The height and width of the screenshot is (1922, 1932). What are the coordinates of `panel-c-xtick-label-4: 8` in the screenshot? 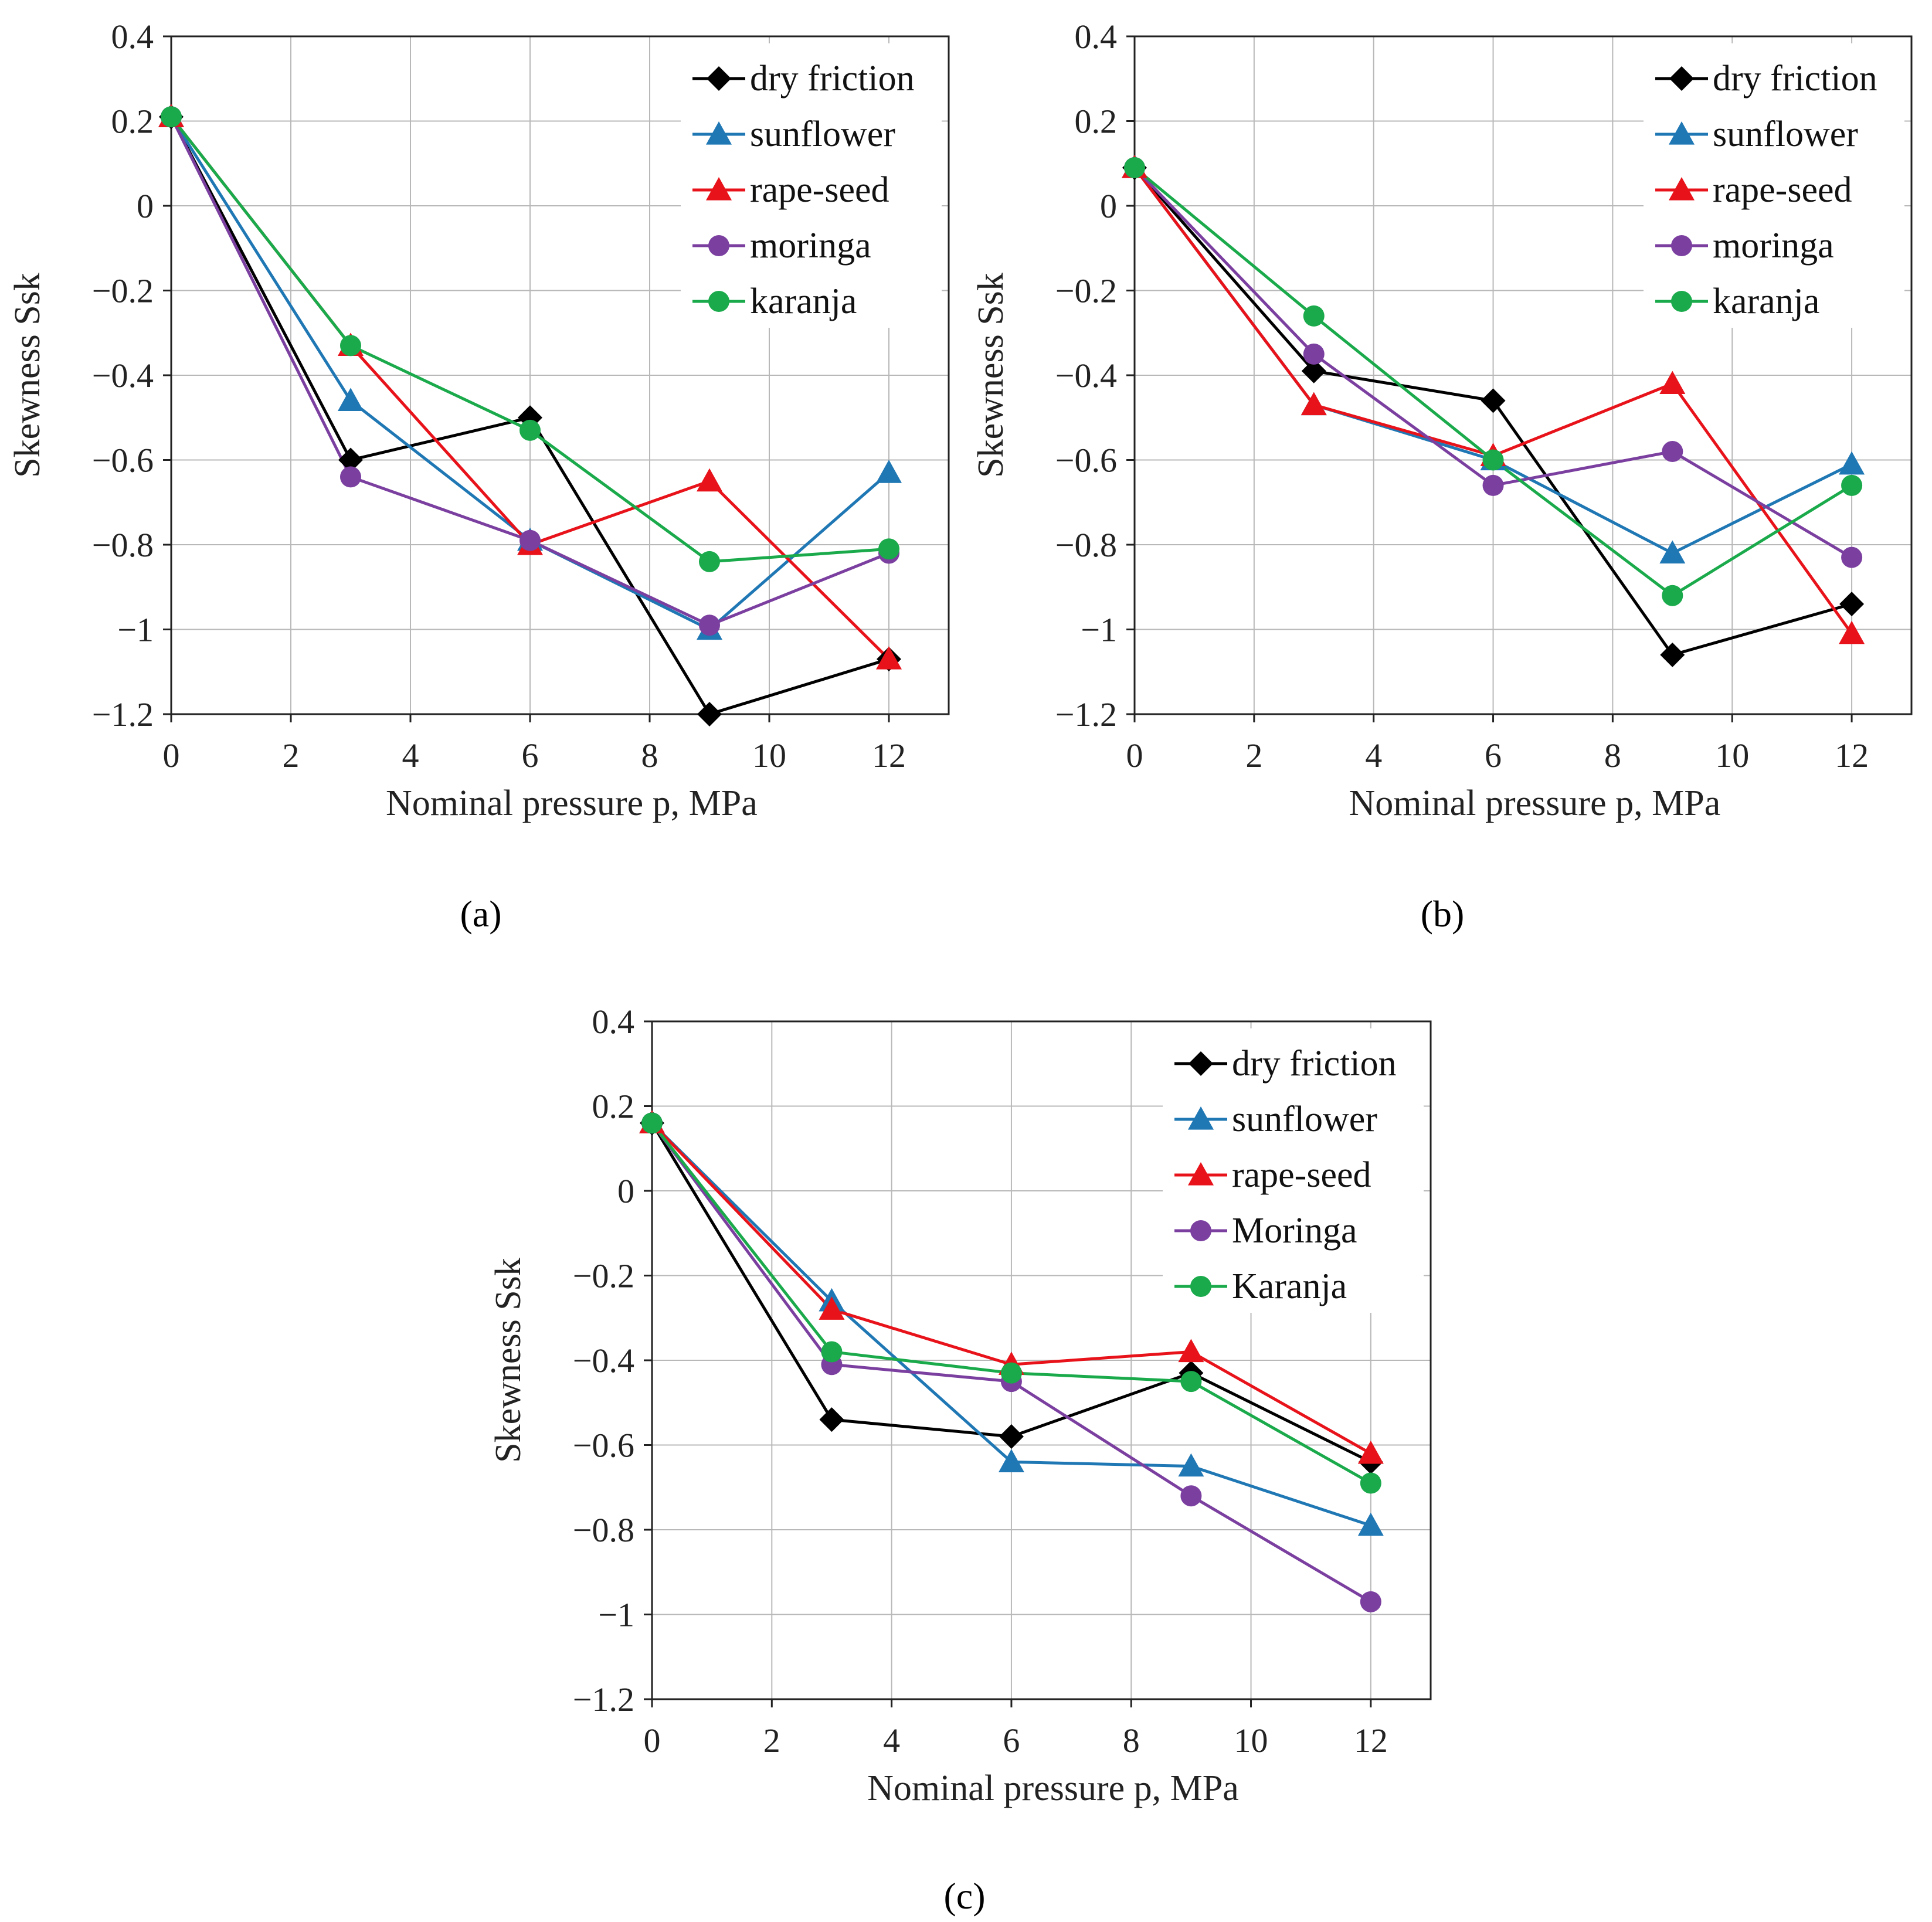 It's located at (1131, 1740).